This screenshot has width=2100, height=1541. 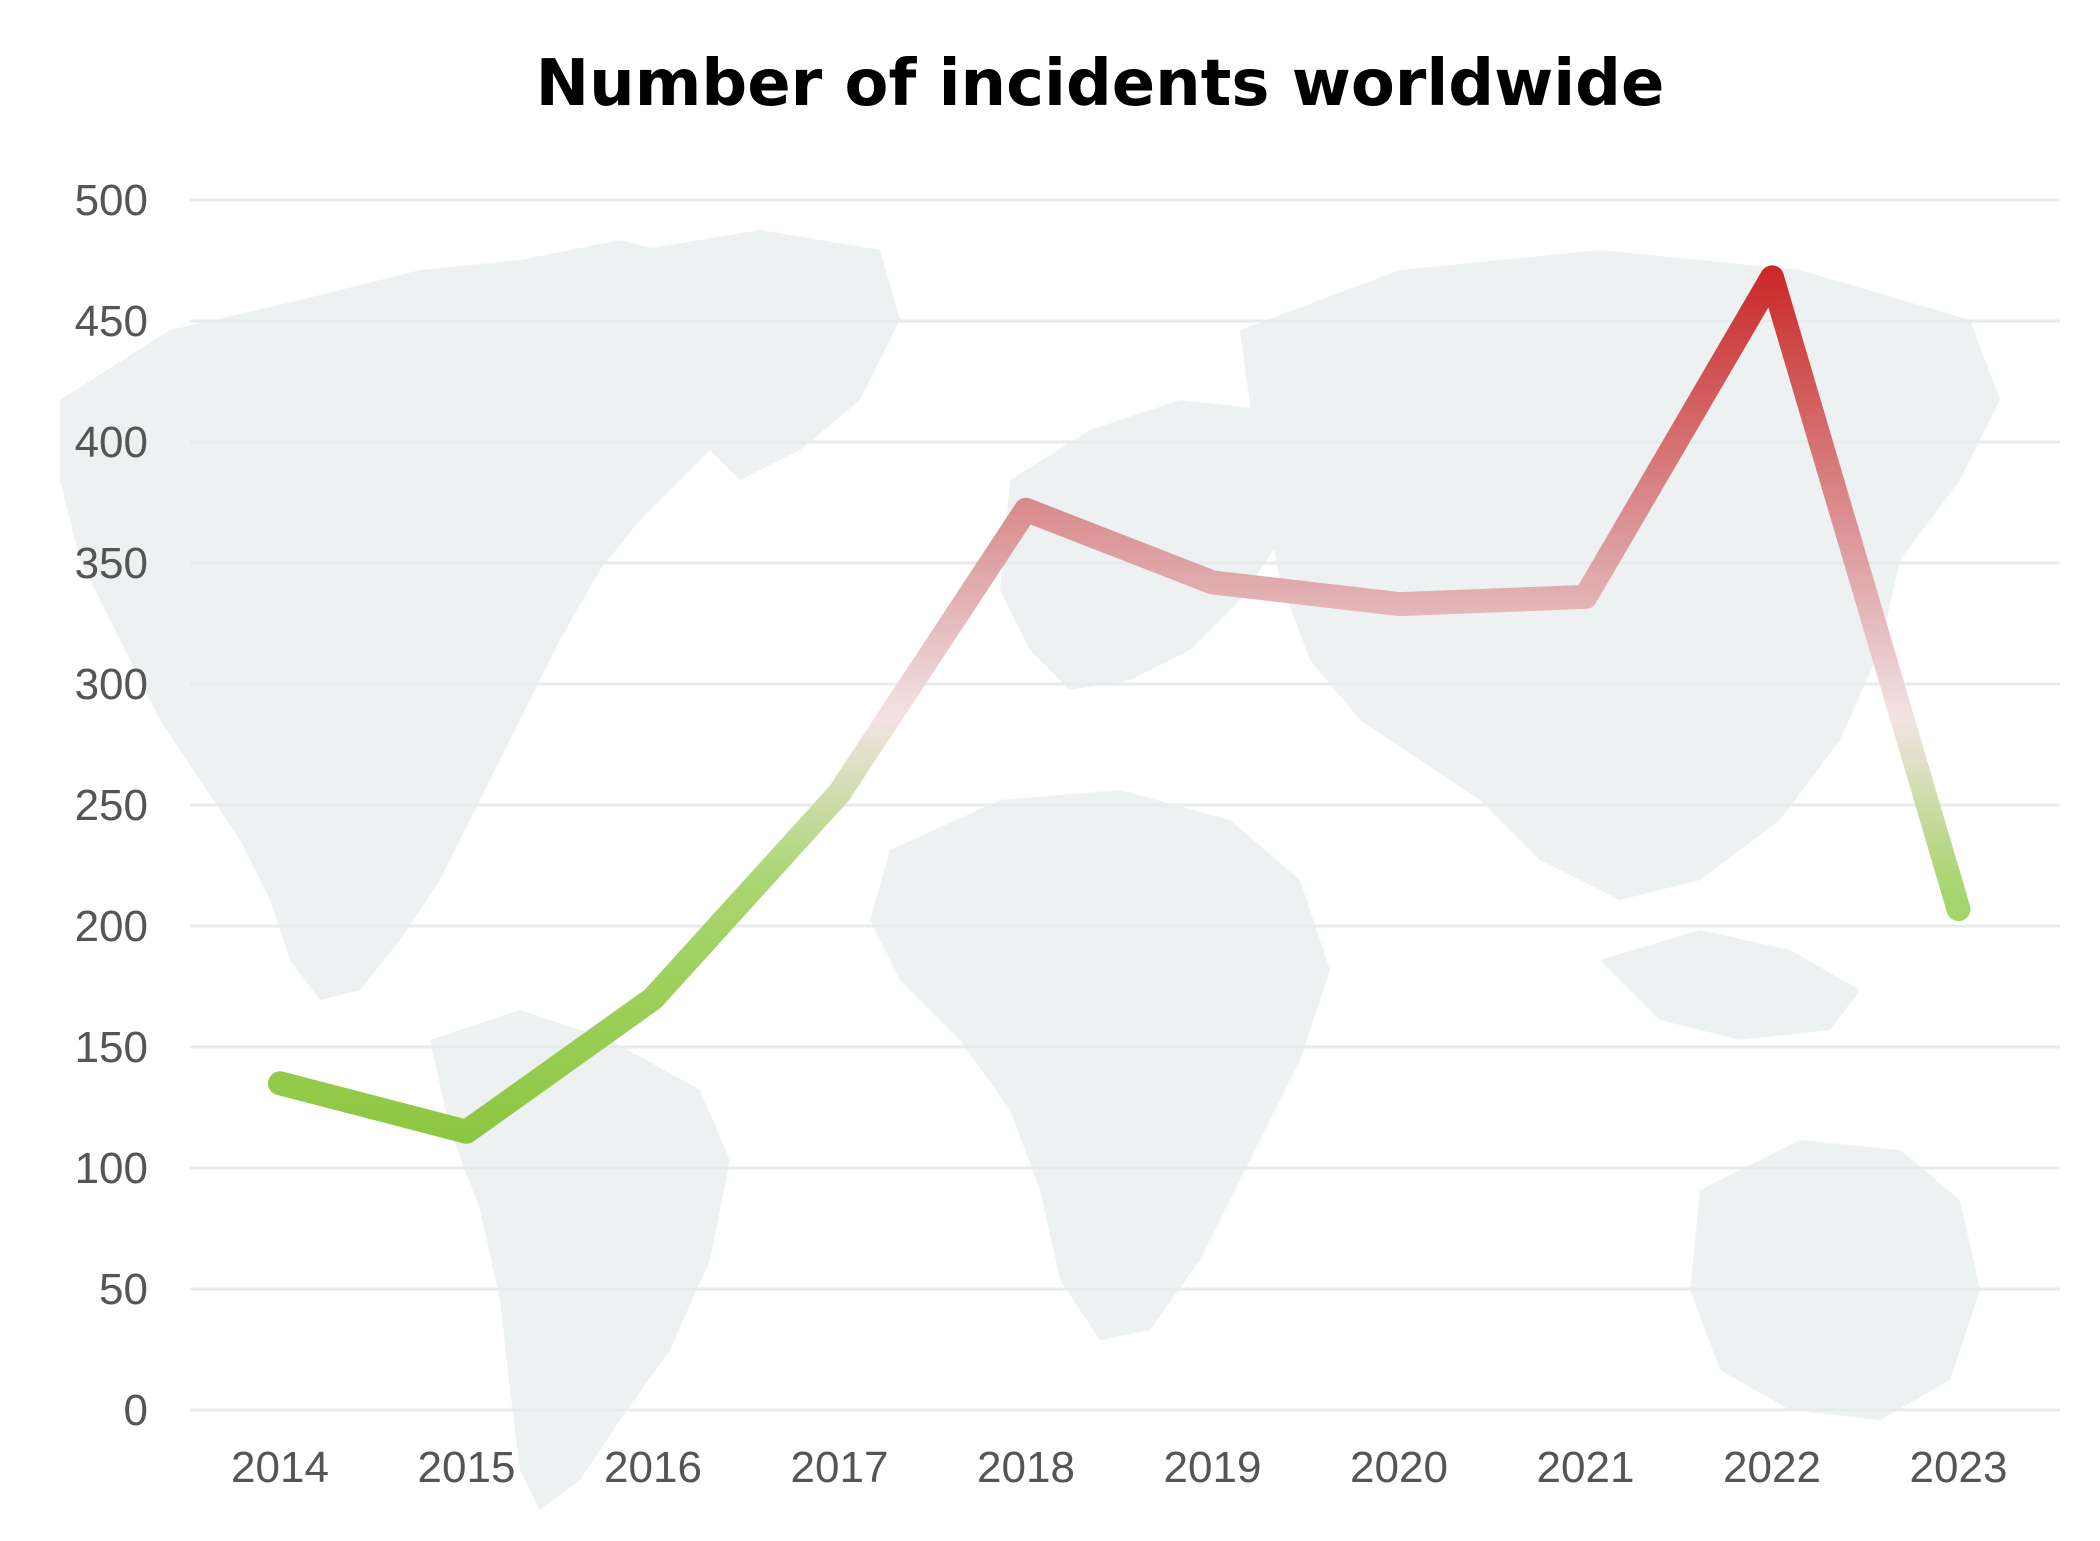 I want to click on map-australia, so click(x=1835, y=1280).